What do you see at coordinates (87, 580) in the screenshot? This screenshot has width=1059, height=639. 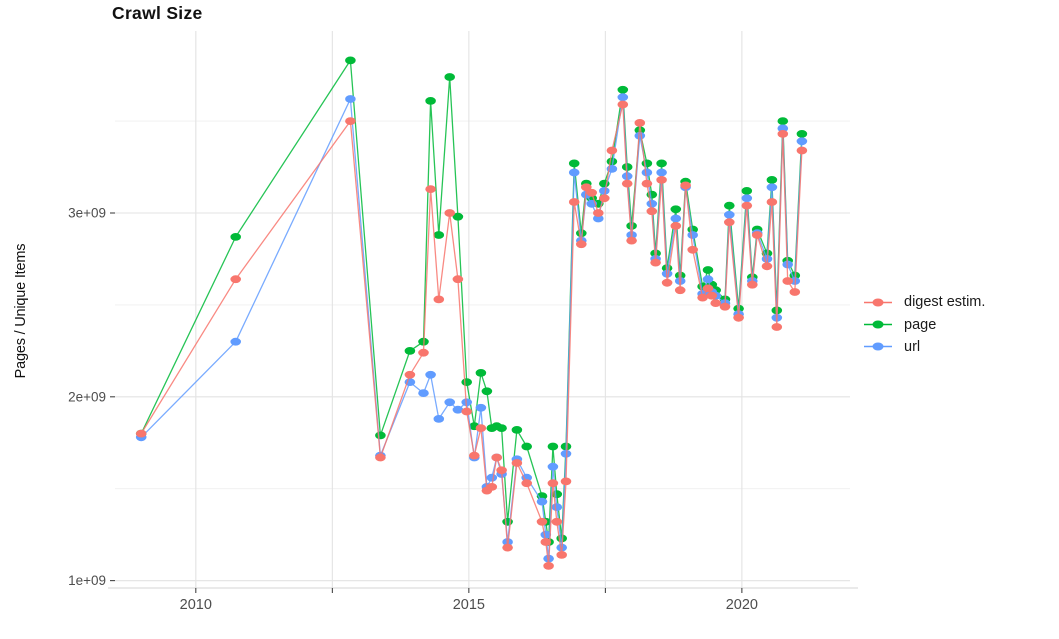 I see `y-tick-label: 1e+09` at bounding box center [87, 580].